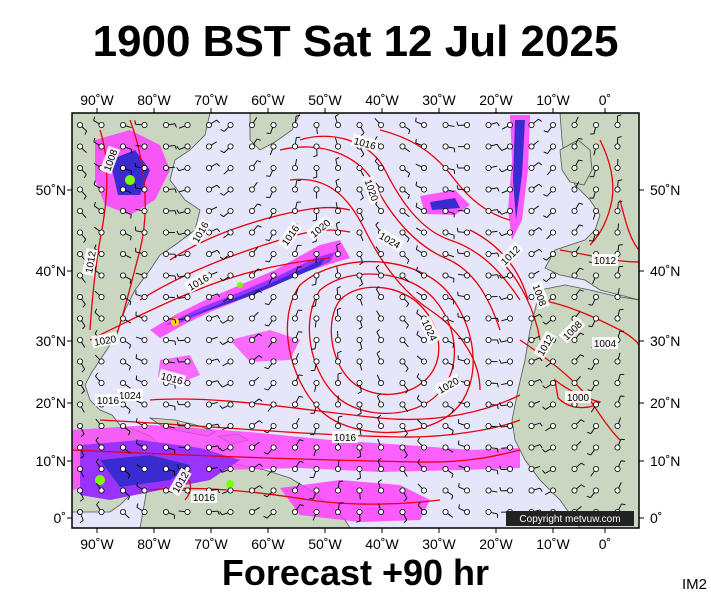 This screenshot has width=711, height=600. Describe the element at coordinates (665, 403) in the screenshot. I see `right-lat-label: 20˚N` at that location.